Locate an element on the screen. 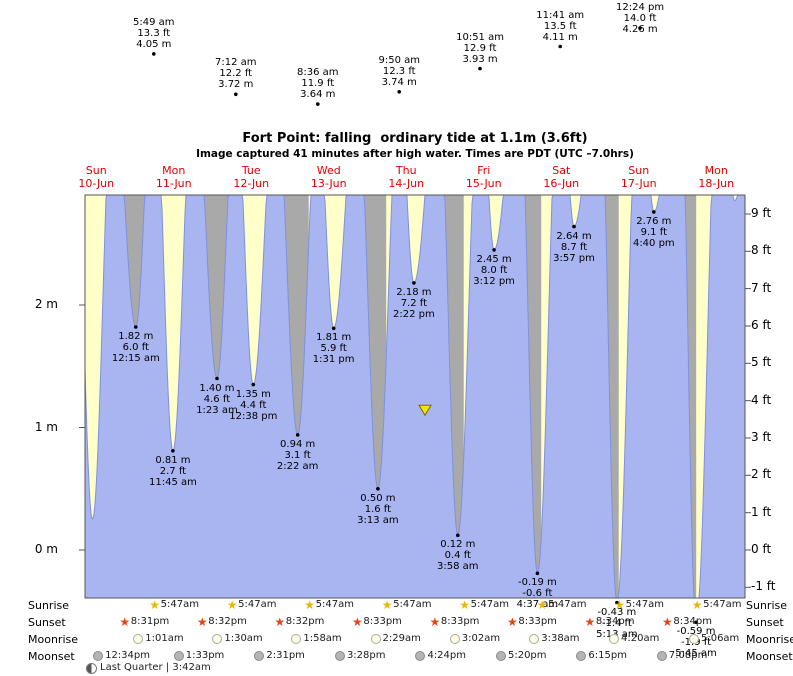 This screenshot has height=676, width=793. moonrise-time: 1:58am is located at coordinates (322, 638).